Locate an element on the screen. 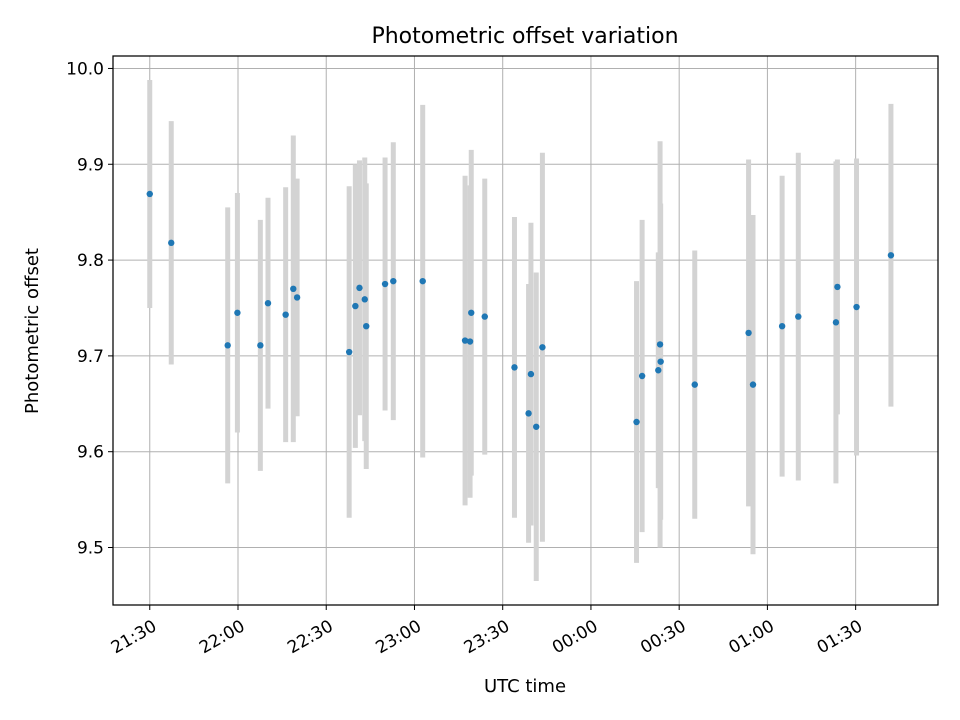  y-axis-ticks: 9.5 9.6 9.7 9.8 9.9 10.0 is located at coordinates (89, 309).